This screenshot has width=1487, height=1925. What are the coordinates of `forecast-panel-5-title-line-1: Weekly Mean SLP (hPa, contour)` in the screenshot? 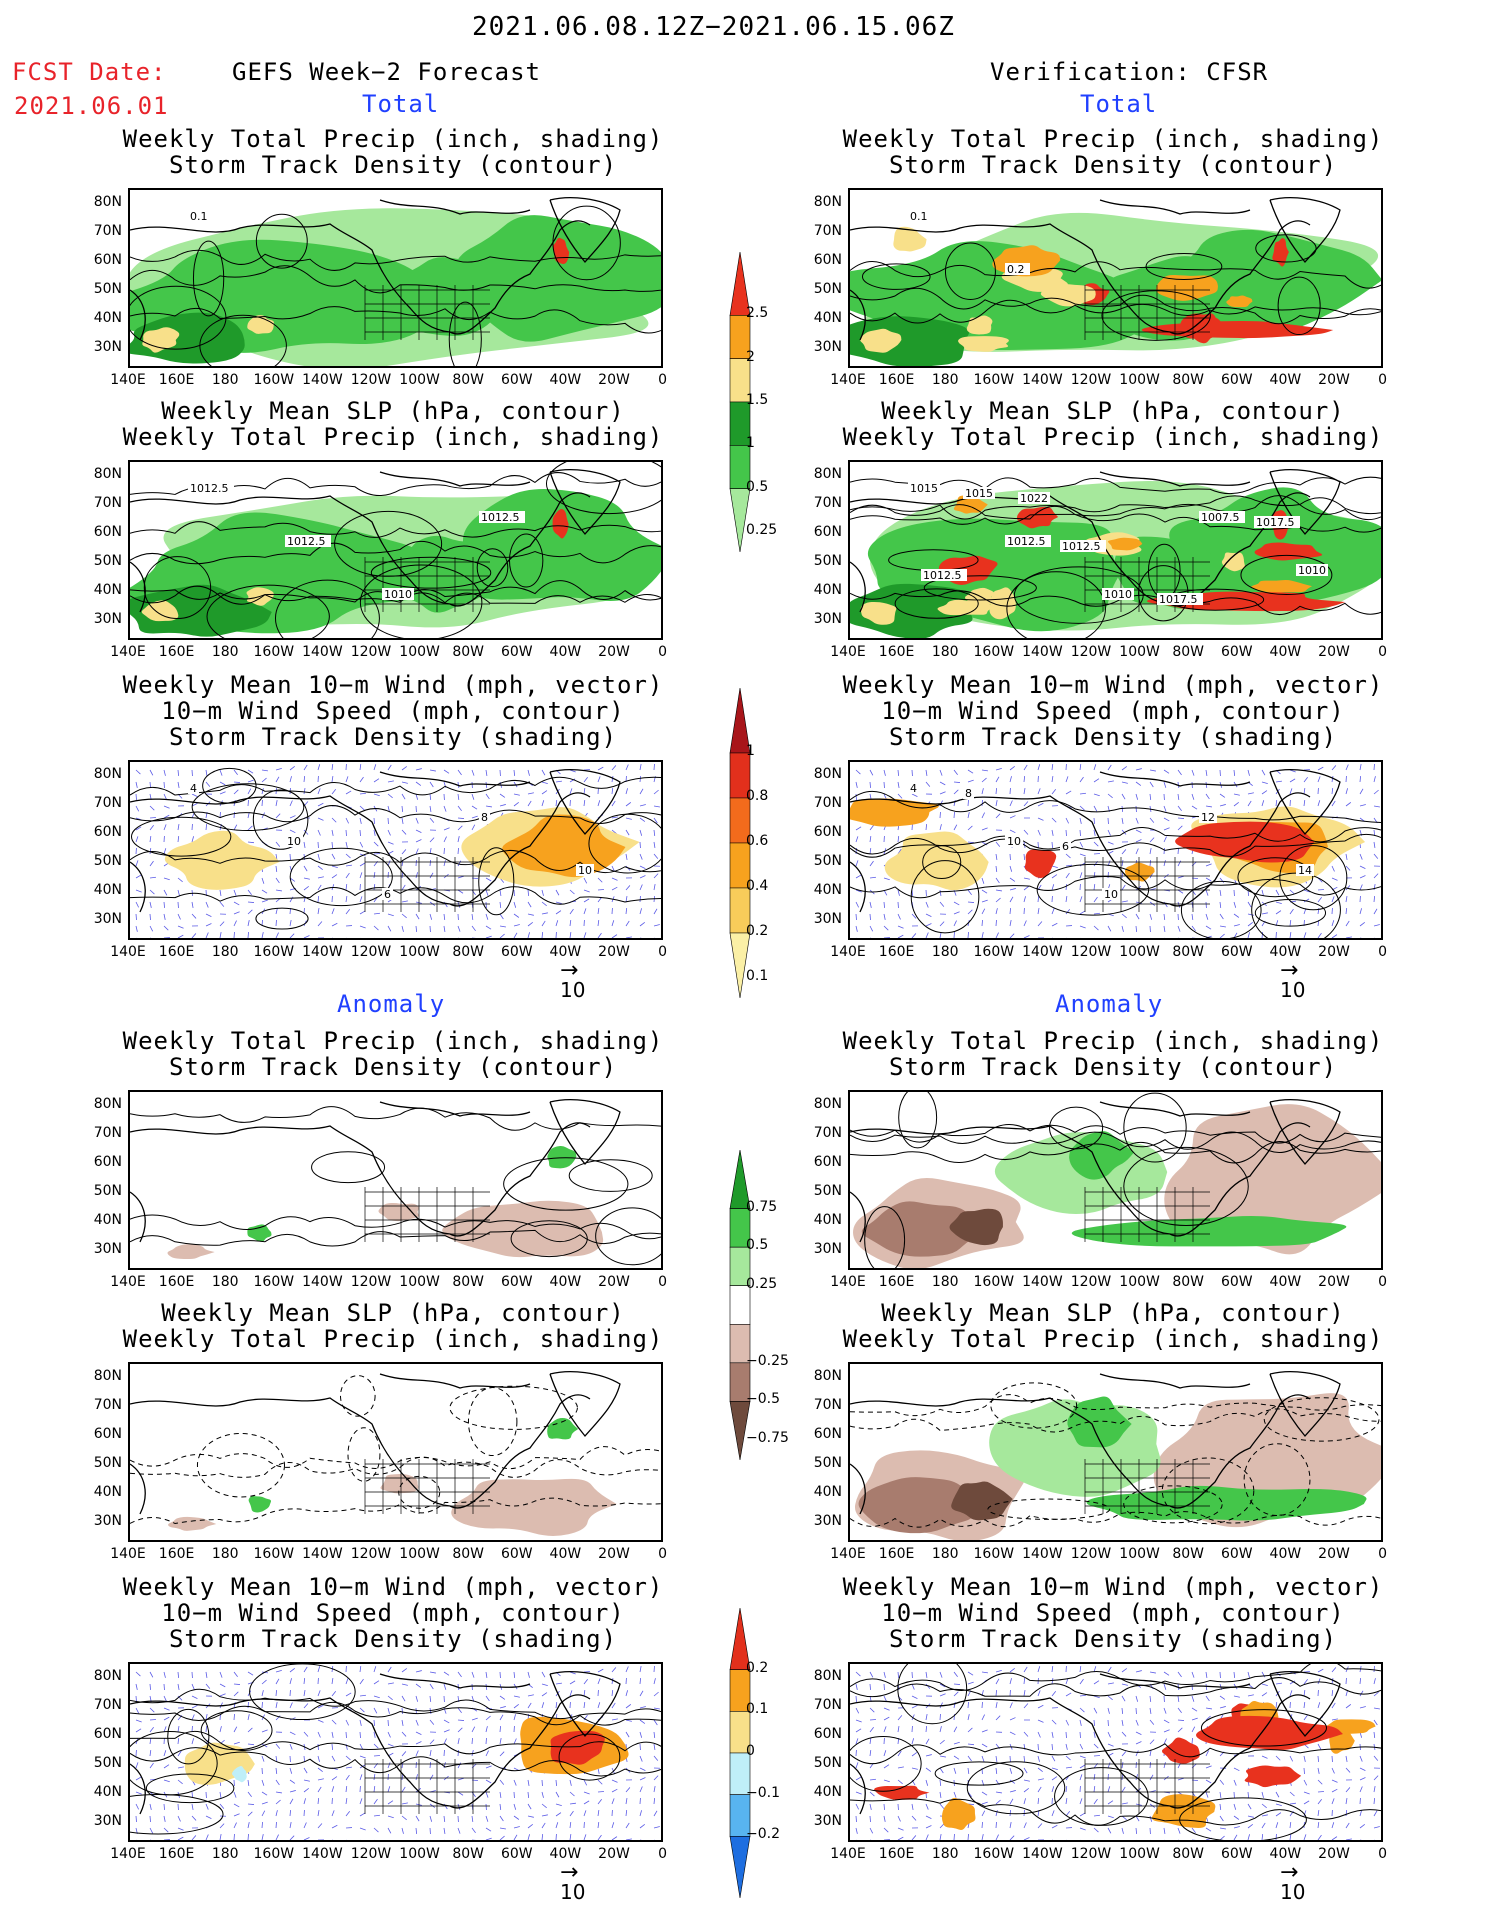 It's located at (393, 1313).